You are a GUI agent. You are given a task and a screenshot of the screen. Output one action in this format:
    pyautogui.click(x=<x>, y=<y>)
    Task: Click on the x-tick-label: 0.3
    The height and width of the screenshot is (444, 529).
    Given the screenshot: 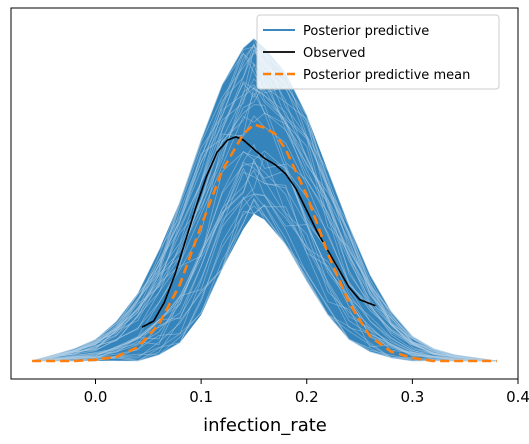 What is the action you would take?
    pyautogui.click(x=412, y=397)
    